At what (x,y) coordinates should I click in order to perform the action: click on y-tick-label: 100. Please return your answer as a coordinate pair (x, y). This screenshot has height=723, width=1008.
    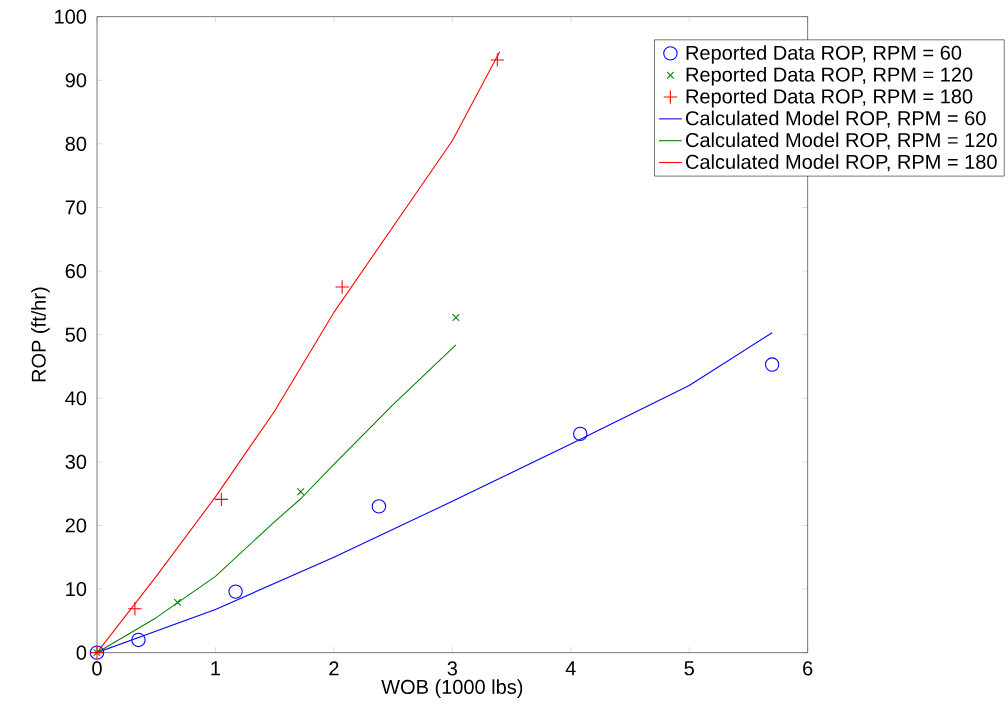
    Looking at the image, I should click on (71, 16).